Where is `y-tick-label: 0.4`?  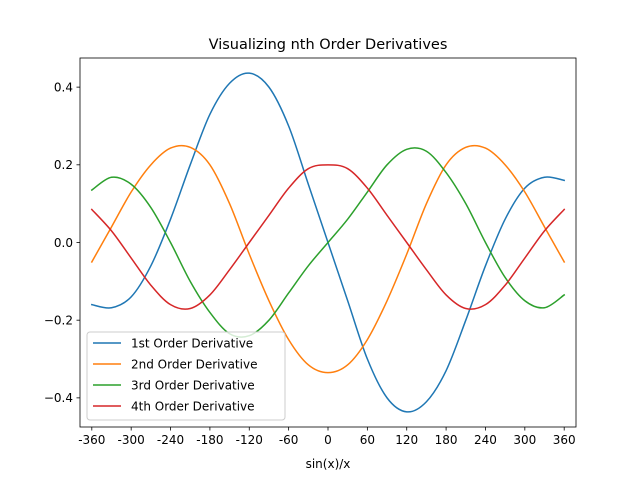
y-tick-label: 0.4 is located at coordinates (63, 87).